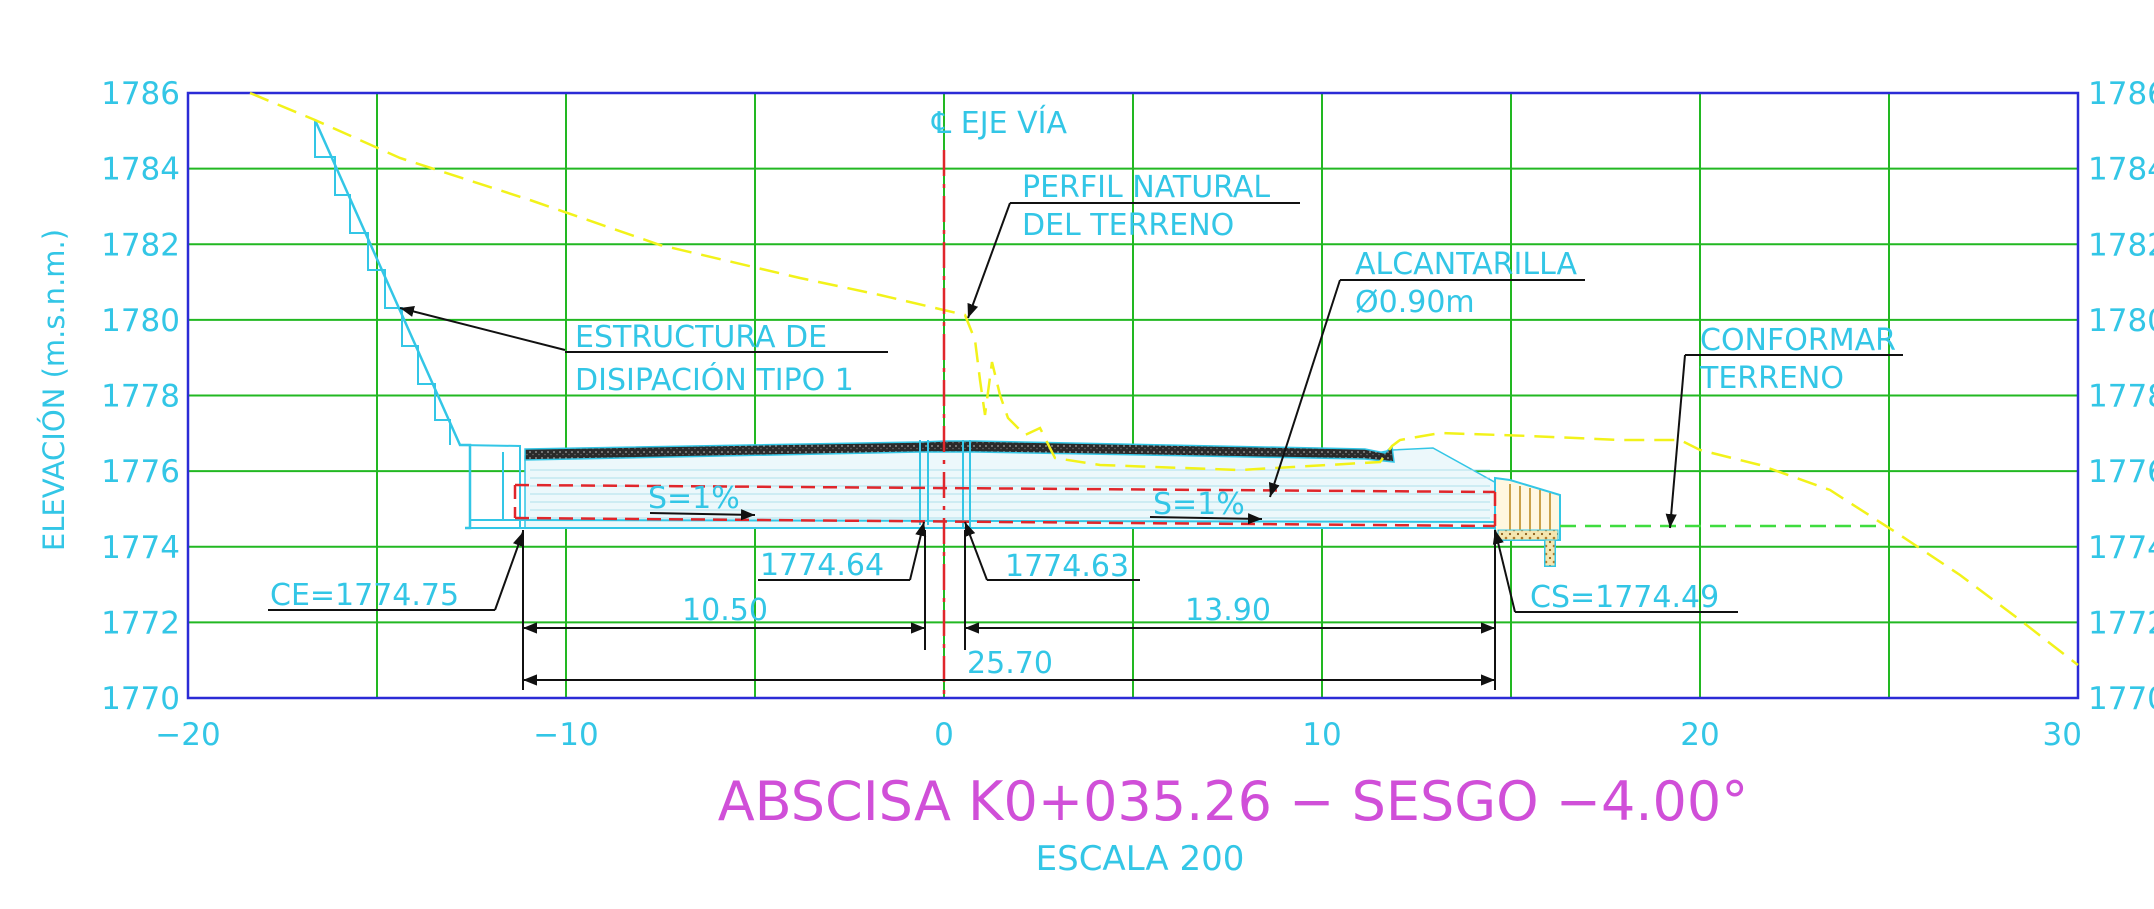 Image resolution: width=2154 pixels, height=909 pixels. Describe the element at coordinates (2062, 735) in the screenshot. I see `x-axis-tick-label: 30` at that location.